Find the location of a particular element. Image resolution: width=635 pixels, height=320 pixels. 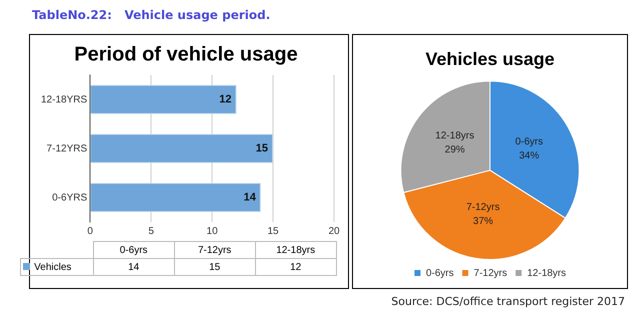

y-tick-label: 12-18YRS is located at coordinates (64, 100).